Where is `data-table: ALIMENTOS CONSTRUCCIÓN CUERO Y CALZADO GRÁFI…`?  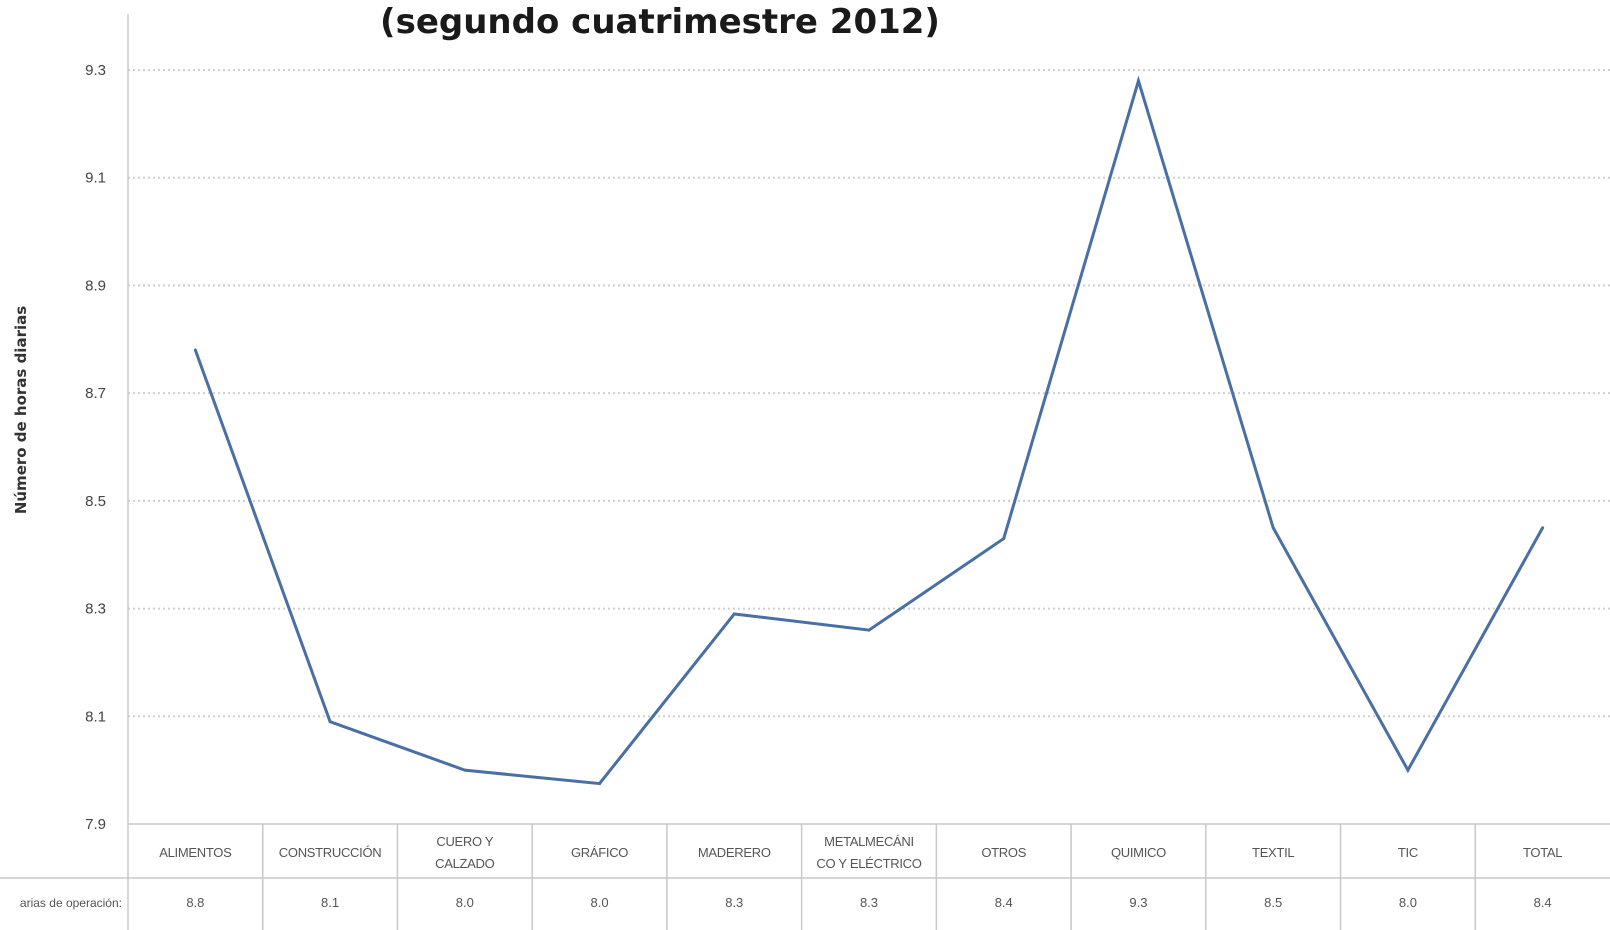
data-table: ALIMENTOS CONSTRUCCIÓN CUERO Y CALZADO GRÁFI… is located at coordinates (805, 876).